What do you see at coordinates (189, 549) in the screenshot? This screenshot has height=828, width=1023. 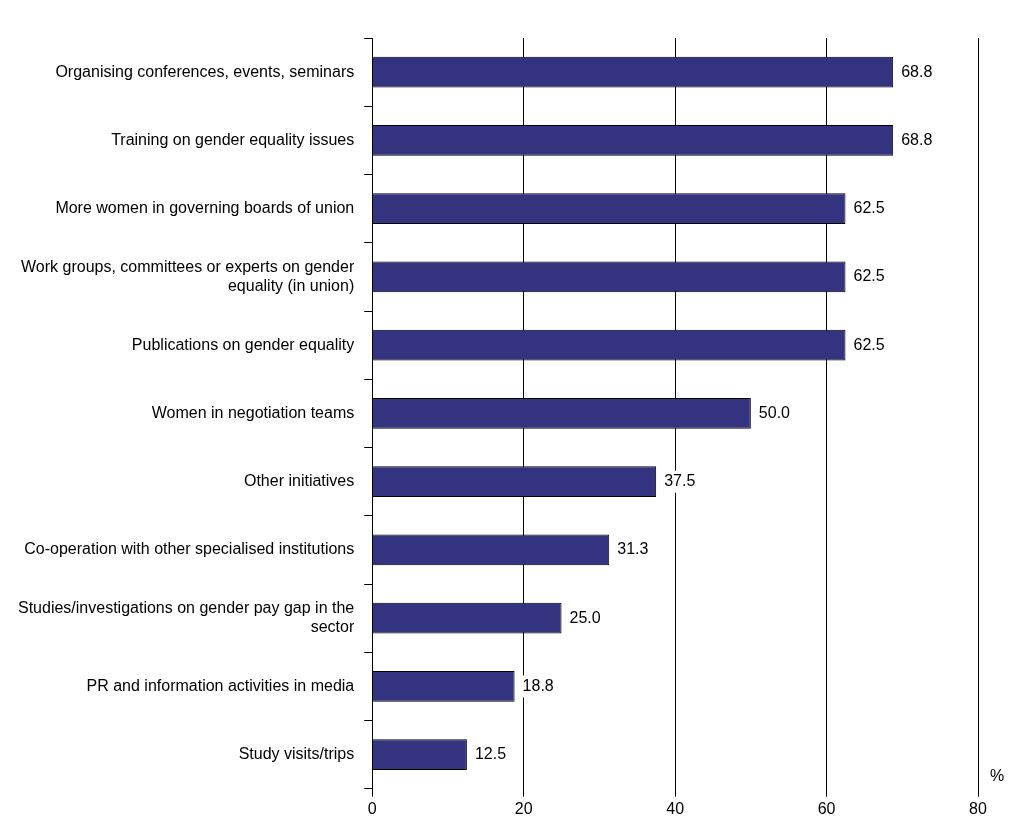 I see `y-tick-label: Co-operation with other specialised institutions` at bounding box center [189, 549].